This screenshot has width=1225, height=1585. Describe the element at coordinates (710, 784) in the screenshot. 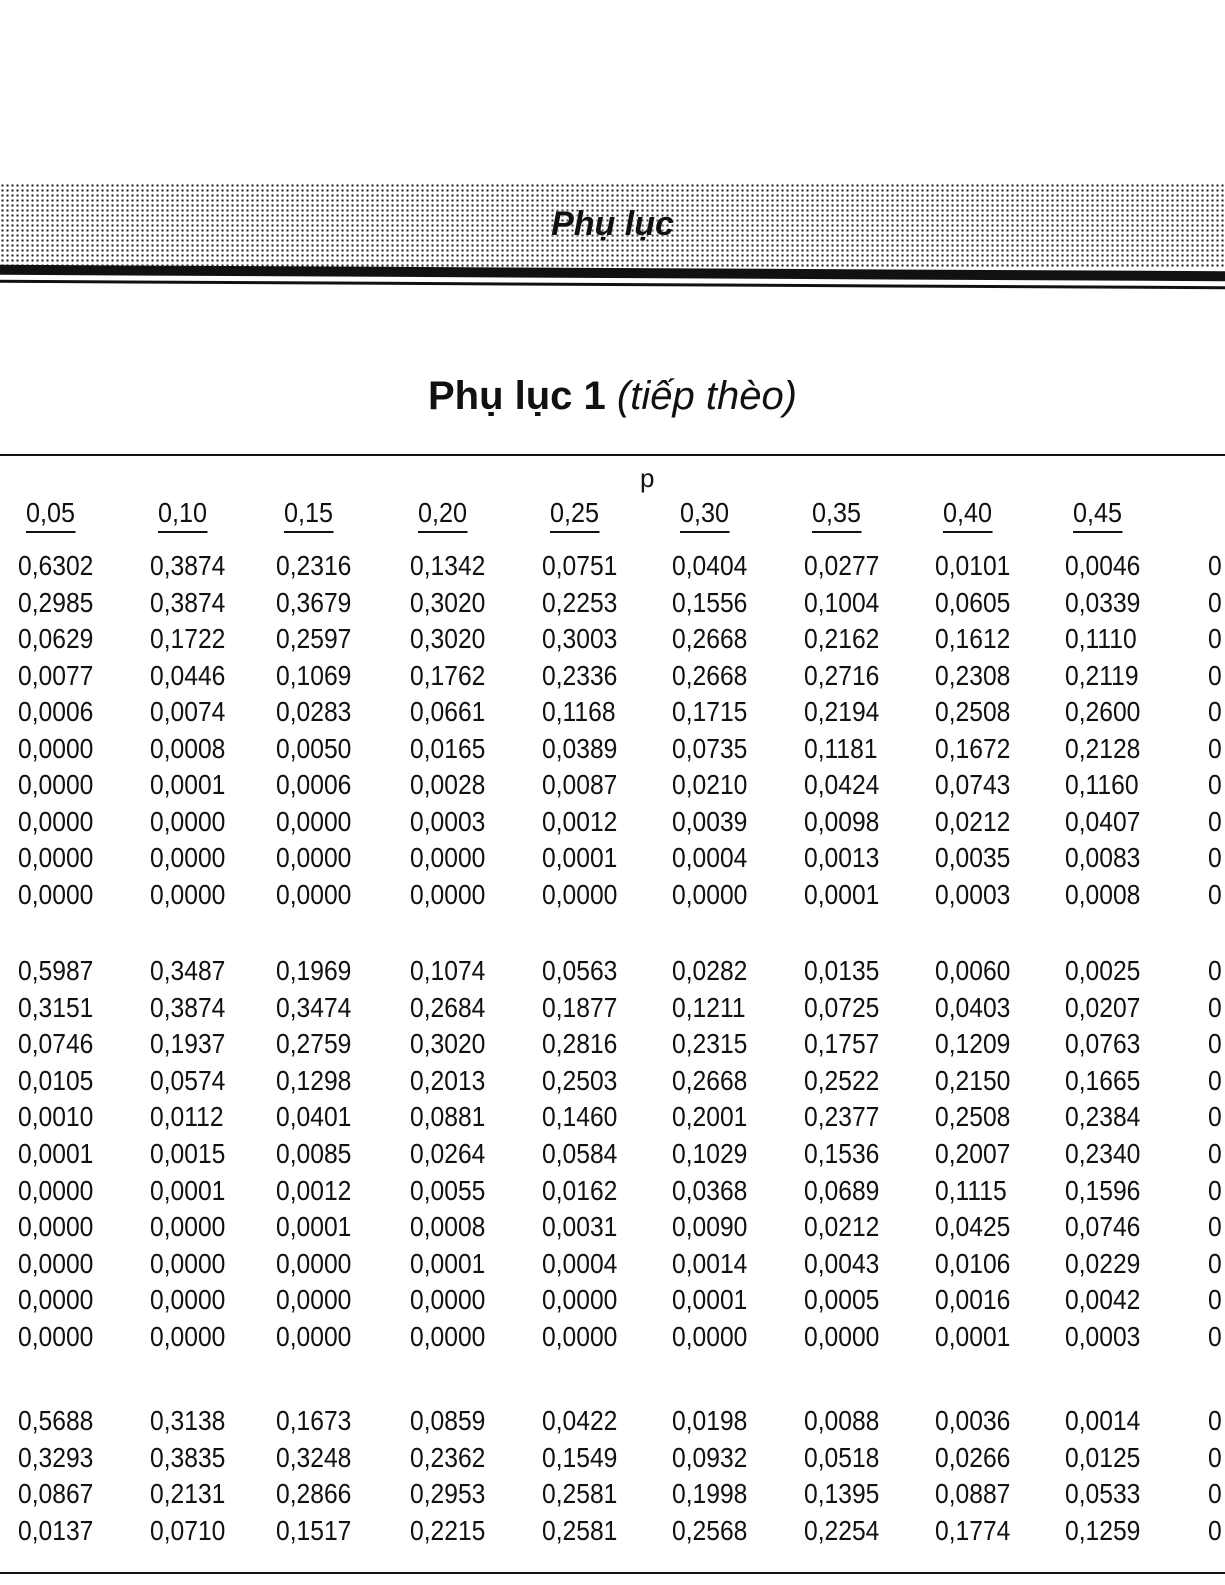

I see `table-cell: 0,0210` at that location.